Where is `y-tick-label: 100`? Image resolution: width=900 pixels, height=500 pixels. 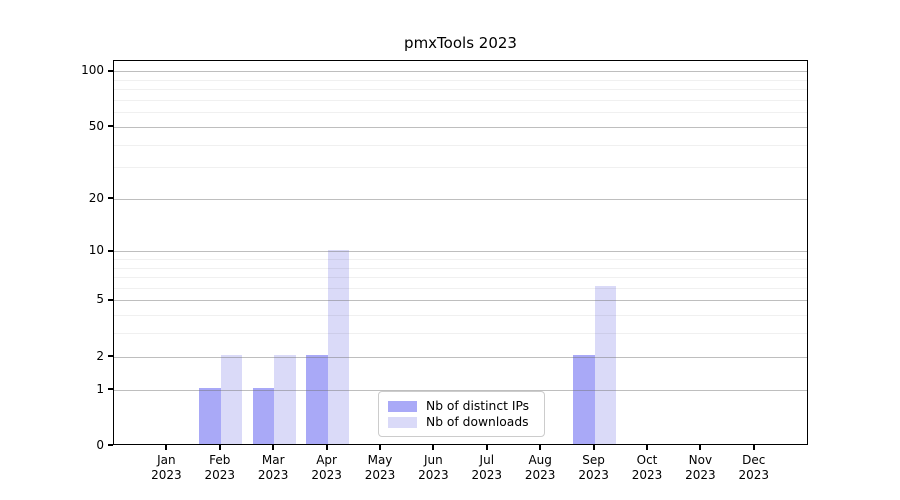 y-tick-label: 100 is located at coordinates (92, 70).